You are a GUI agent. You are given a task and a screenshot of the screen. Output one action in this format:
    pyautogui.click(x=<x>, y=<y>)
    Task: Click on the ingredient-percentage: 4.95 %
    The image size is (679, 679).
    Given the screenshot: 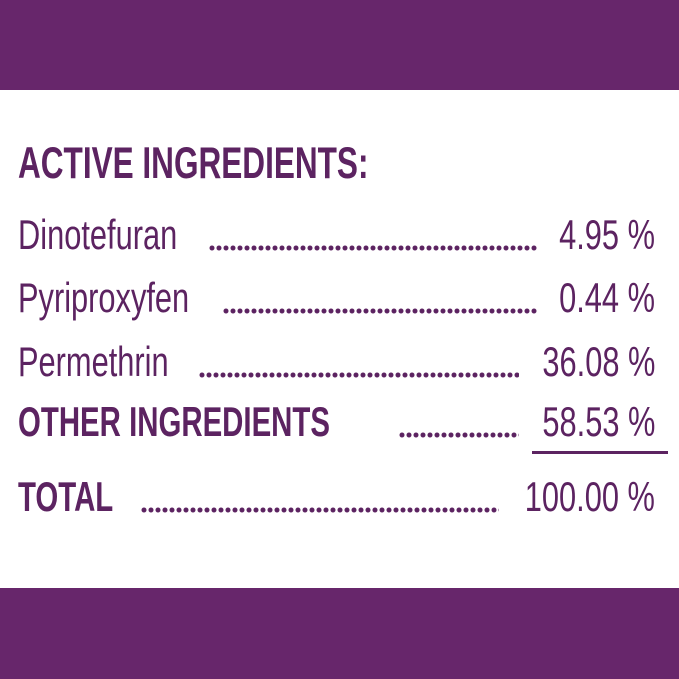 What is the action you would take?
    pyautogui.click(x=607, y=235)
    